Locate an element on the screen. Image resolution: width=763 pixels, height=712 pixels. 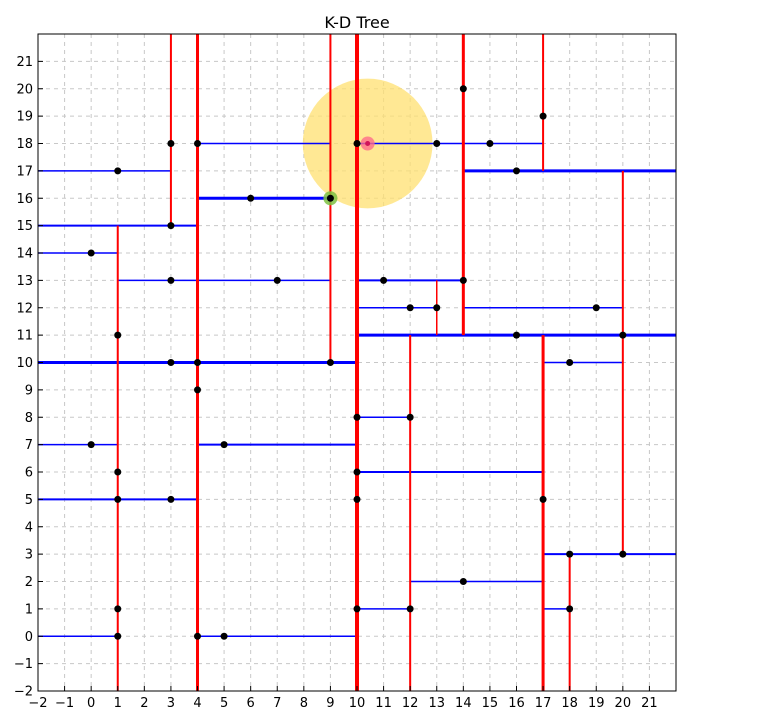
y-tick-label: 19 is located at coordinates (24, 117).